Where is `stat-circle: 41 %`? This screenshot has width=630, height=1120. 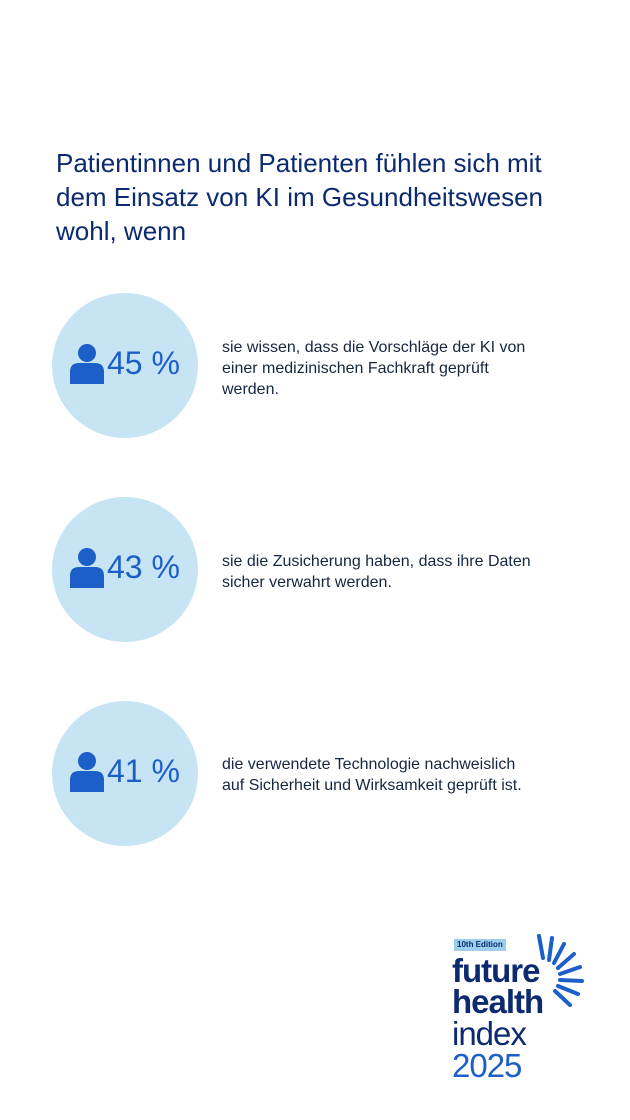
stat-circle: 41 % is located at coordinates (125, 773).